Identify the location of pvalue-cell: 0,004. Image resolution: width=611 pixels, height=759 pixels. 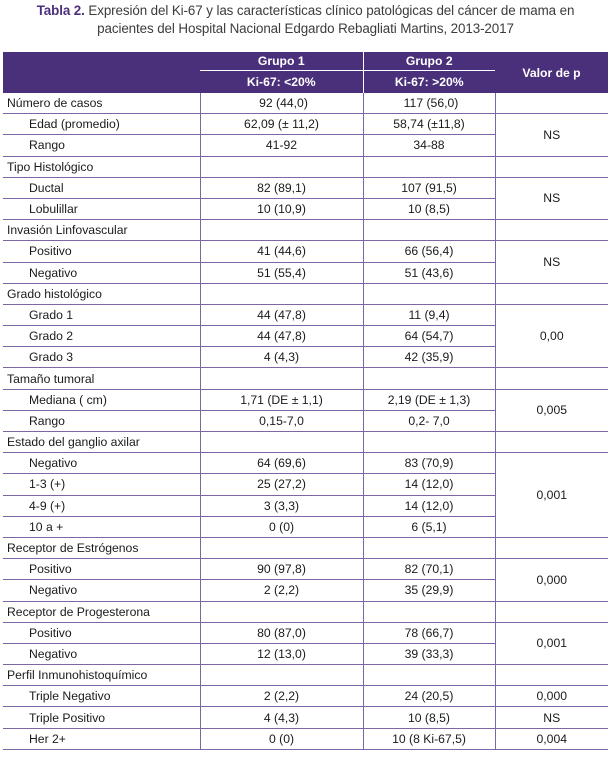
(551, 739).